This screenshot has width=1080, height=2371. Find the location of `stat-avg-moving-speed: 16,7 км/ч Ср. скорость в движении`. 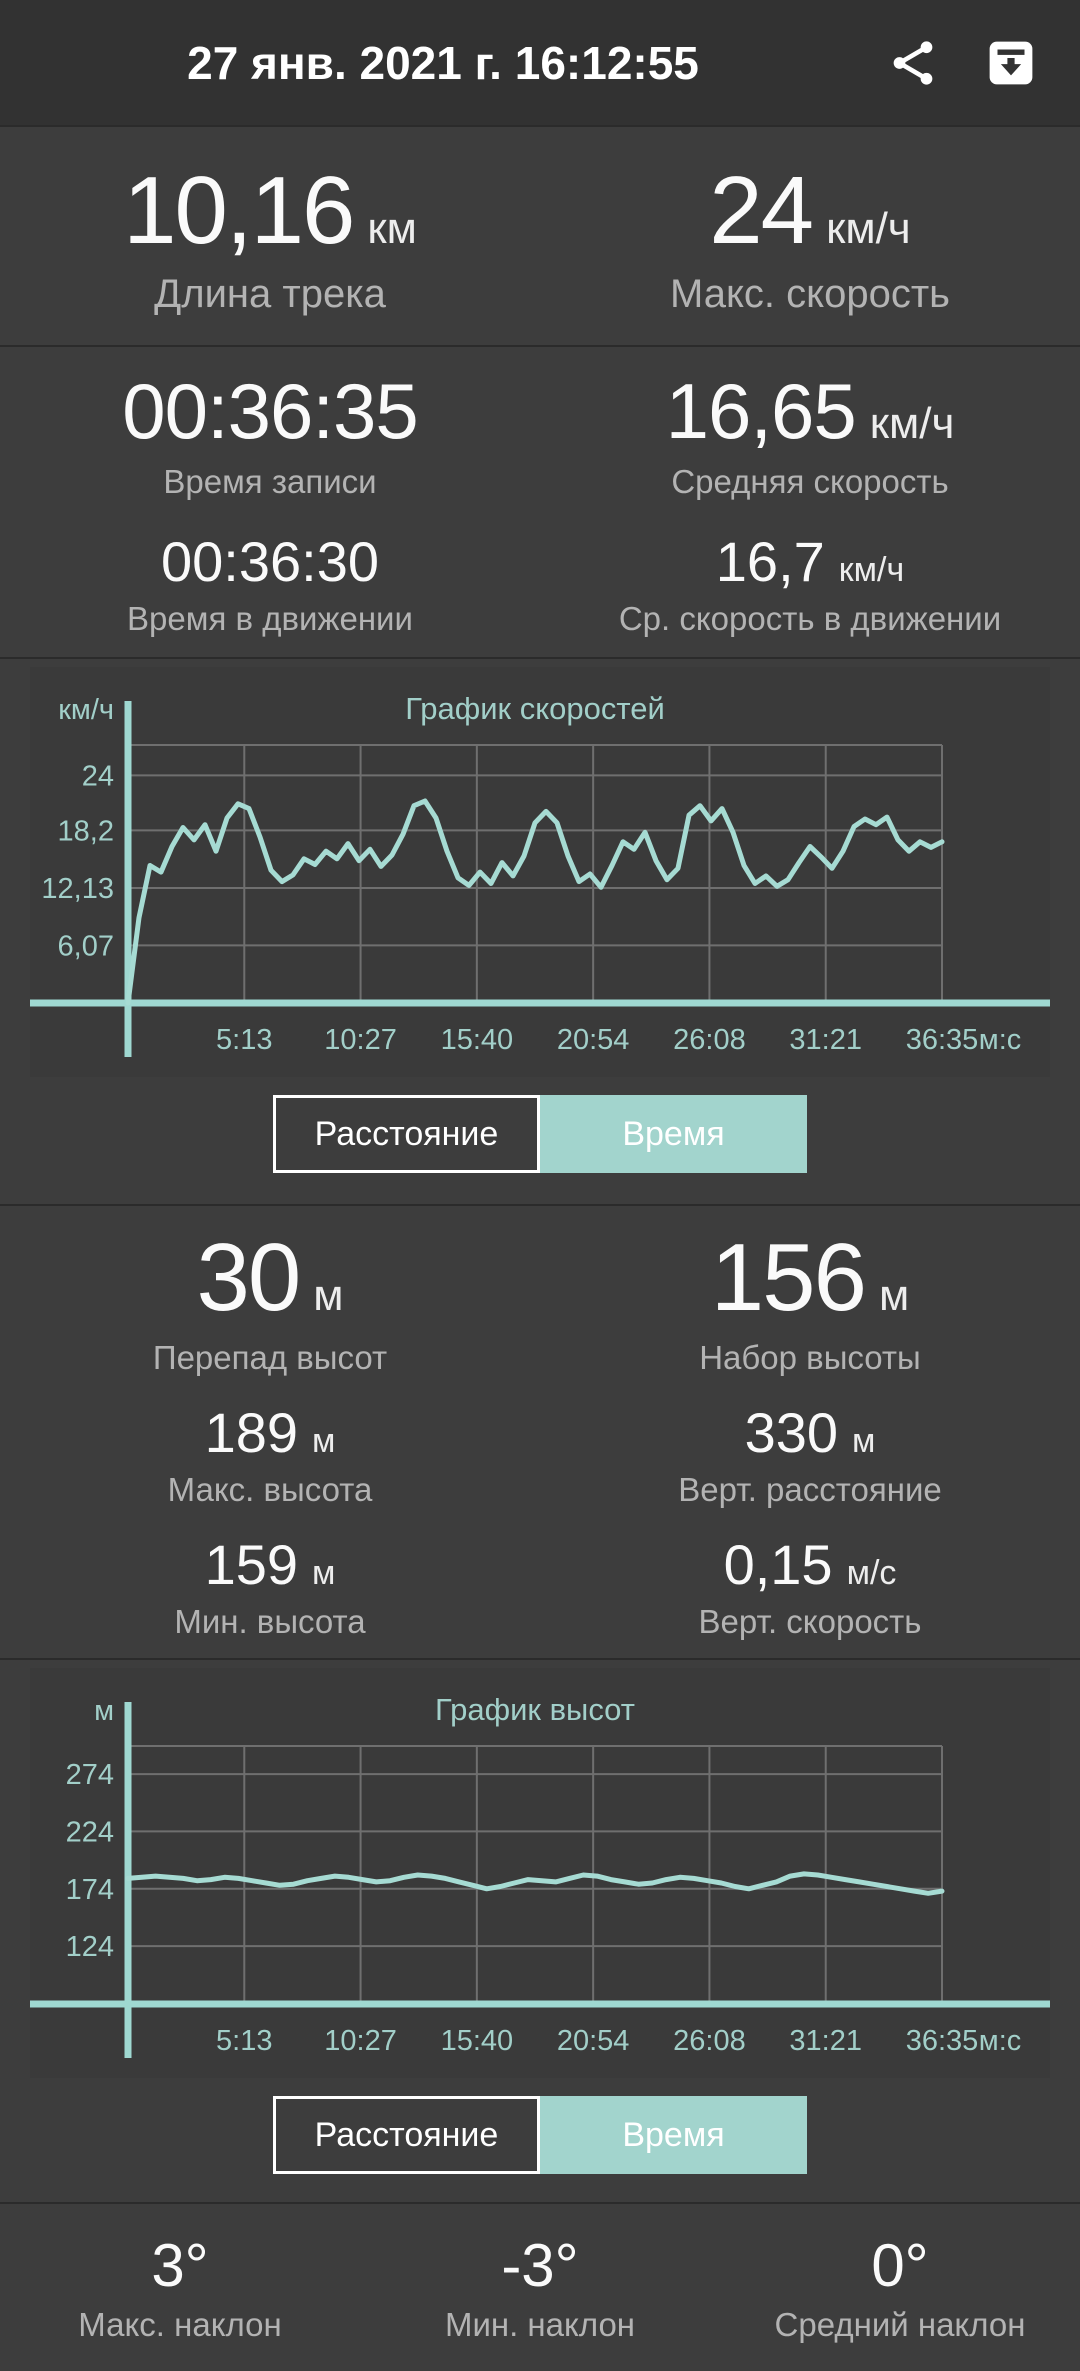

stat-avg-moving-speed: 16,7 км/ч Ср. скорость в движении is located at coordinates (810, 583).